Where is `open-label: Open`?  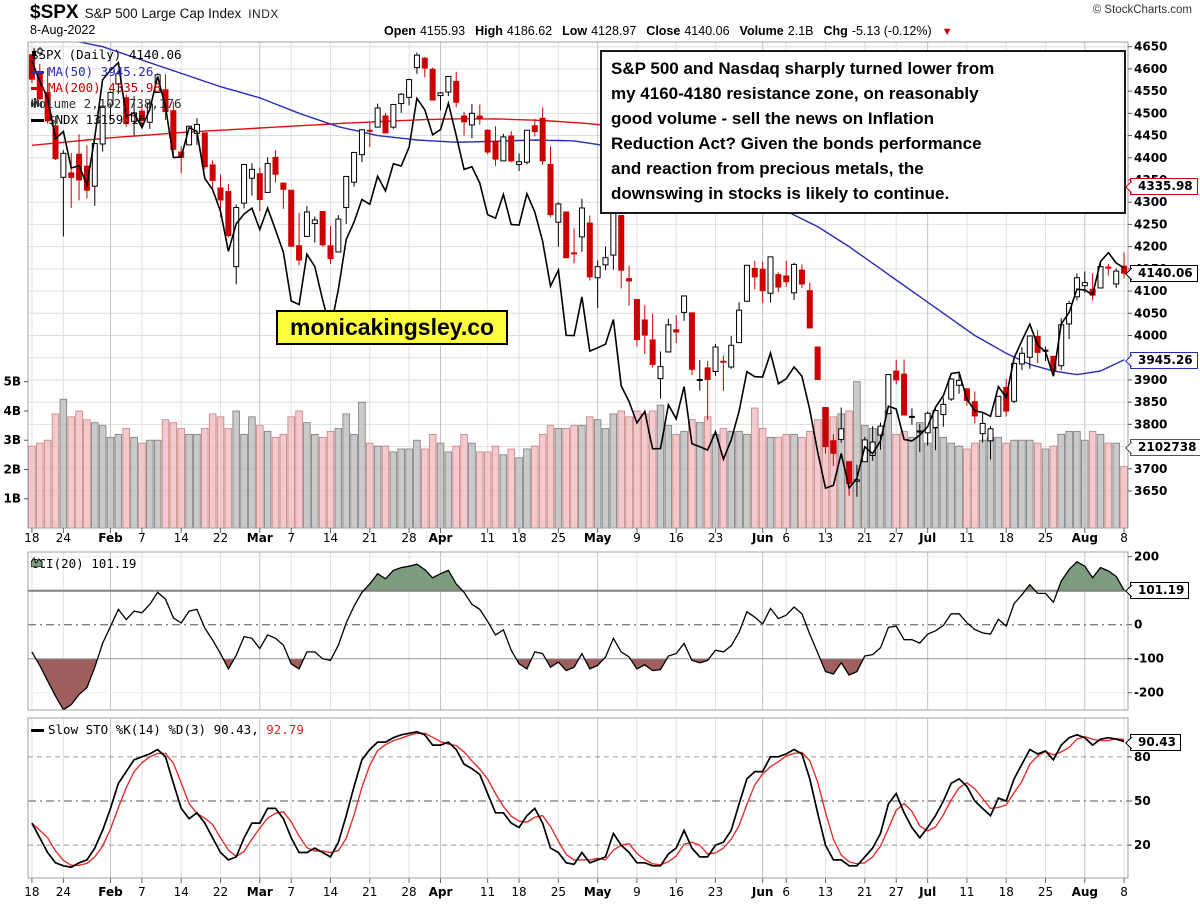 open-label: Open is located at coordinates (400, 31).